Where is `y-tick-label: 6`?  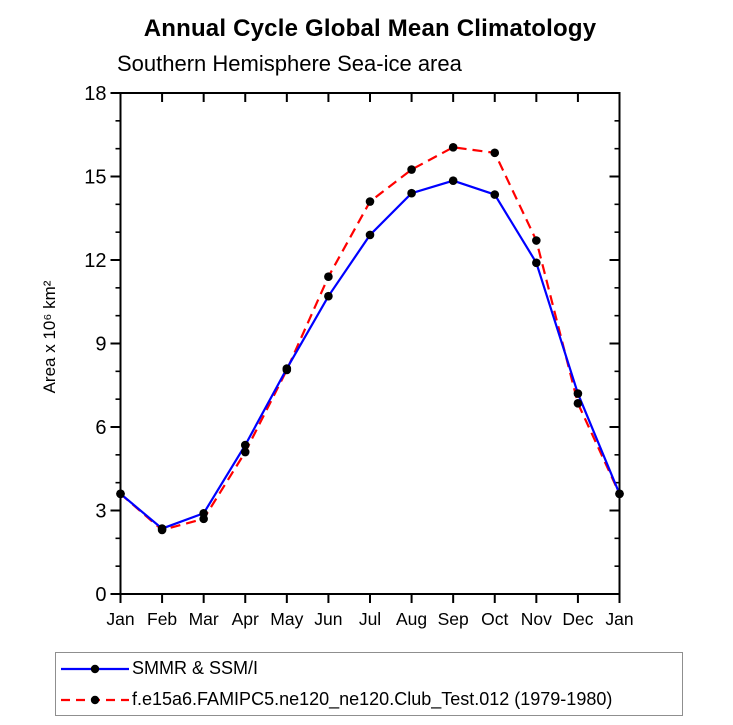 y-tick-label: 6 is located at coordinates (100, 428).